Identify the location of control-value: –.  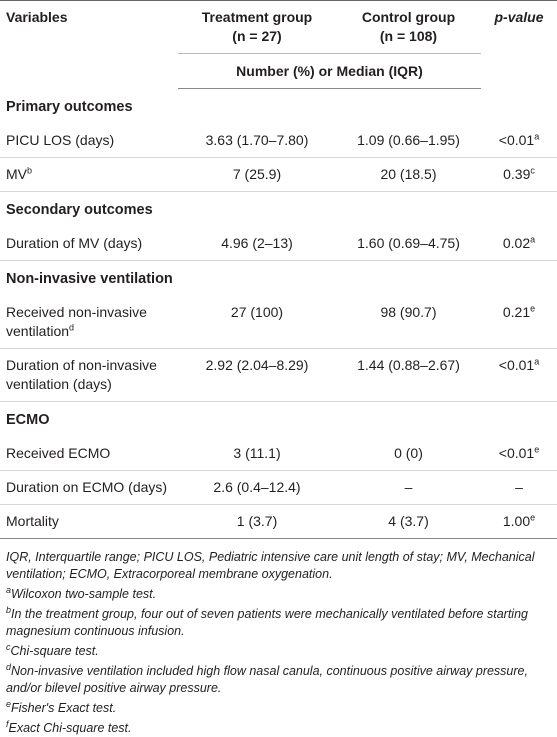
(408, 487).